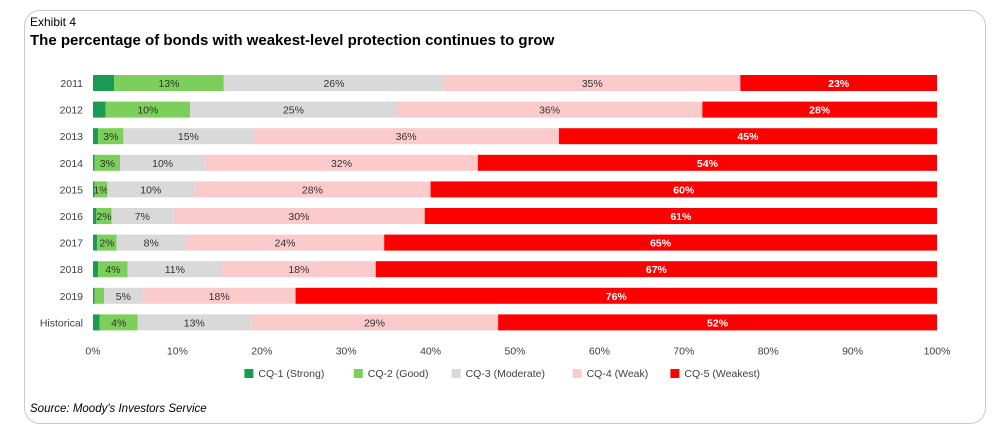 This screenshot has width=1000, height=434. I want to click on x-tick-label: 30%, so click(346, 351).